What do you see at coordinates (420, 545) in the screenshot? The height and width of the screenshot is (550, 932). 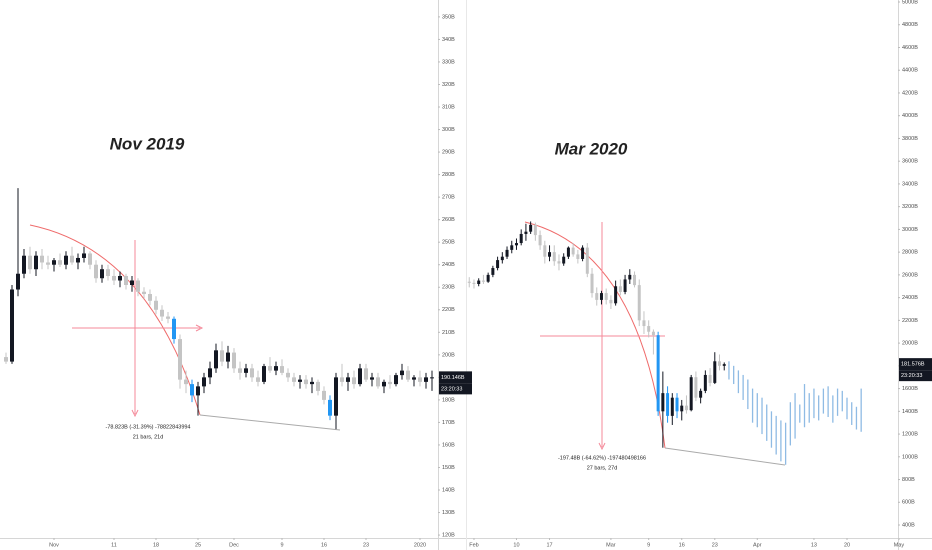 I see `x-tick-label: 2020` at bounding box center [420, 545].